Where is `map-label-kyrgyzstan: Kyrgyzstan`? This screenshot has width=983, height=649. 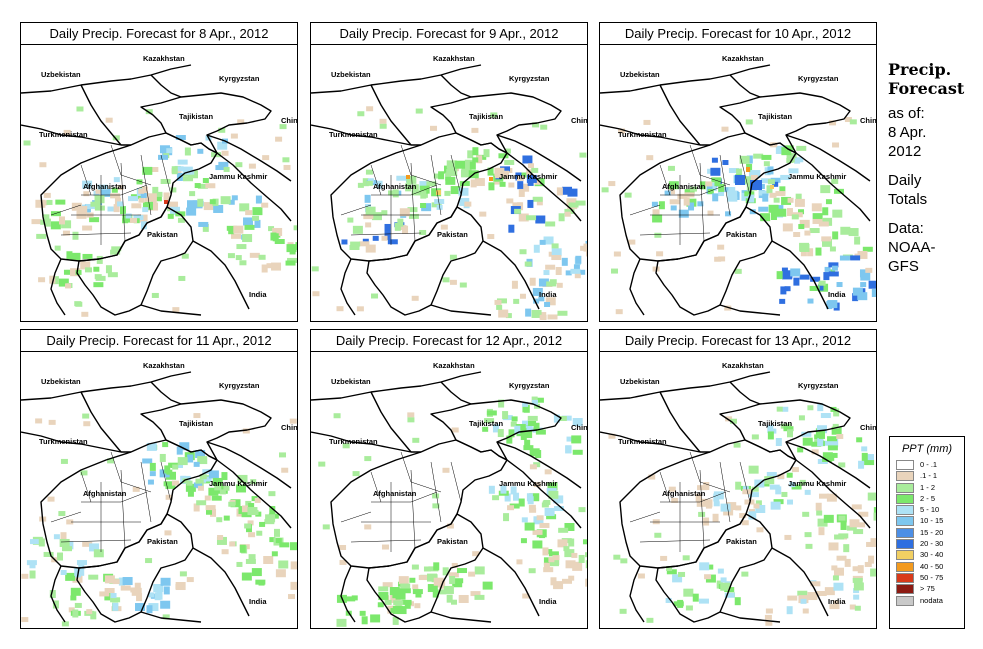 map-label-kyrgyzstan: Kyrgyzstan is located at coordinates (239, 385).